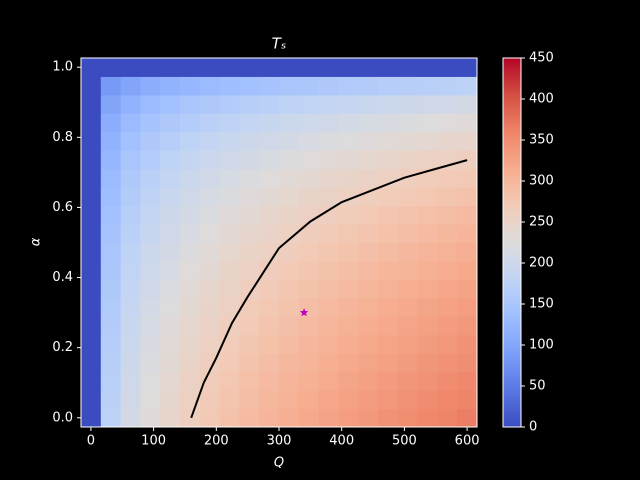  Describe the element at coordinates (279, 463) in the screenshot. I see `x-axis-label: Q` at that location.